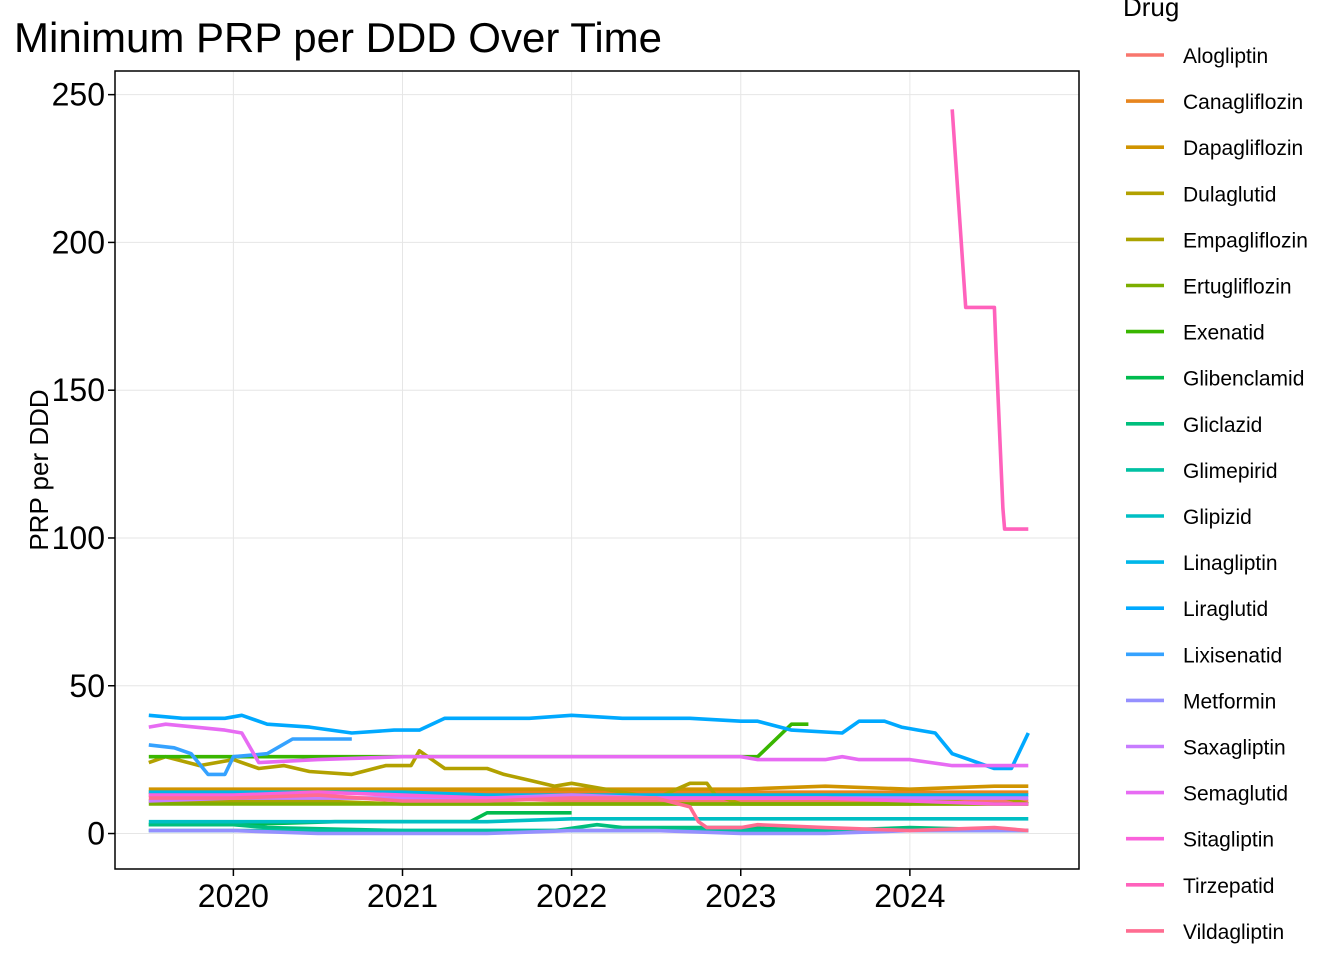 This screenshot has width=1344, height=960. I want to click on series-line-liraglutid, so click(589, 742).